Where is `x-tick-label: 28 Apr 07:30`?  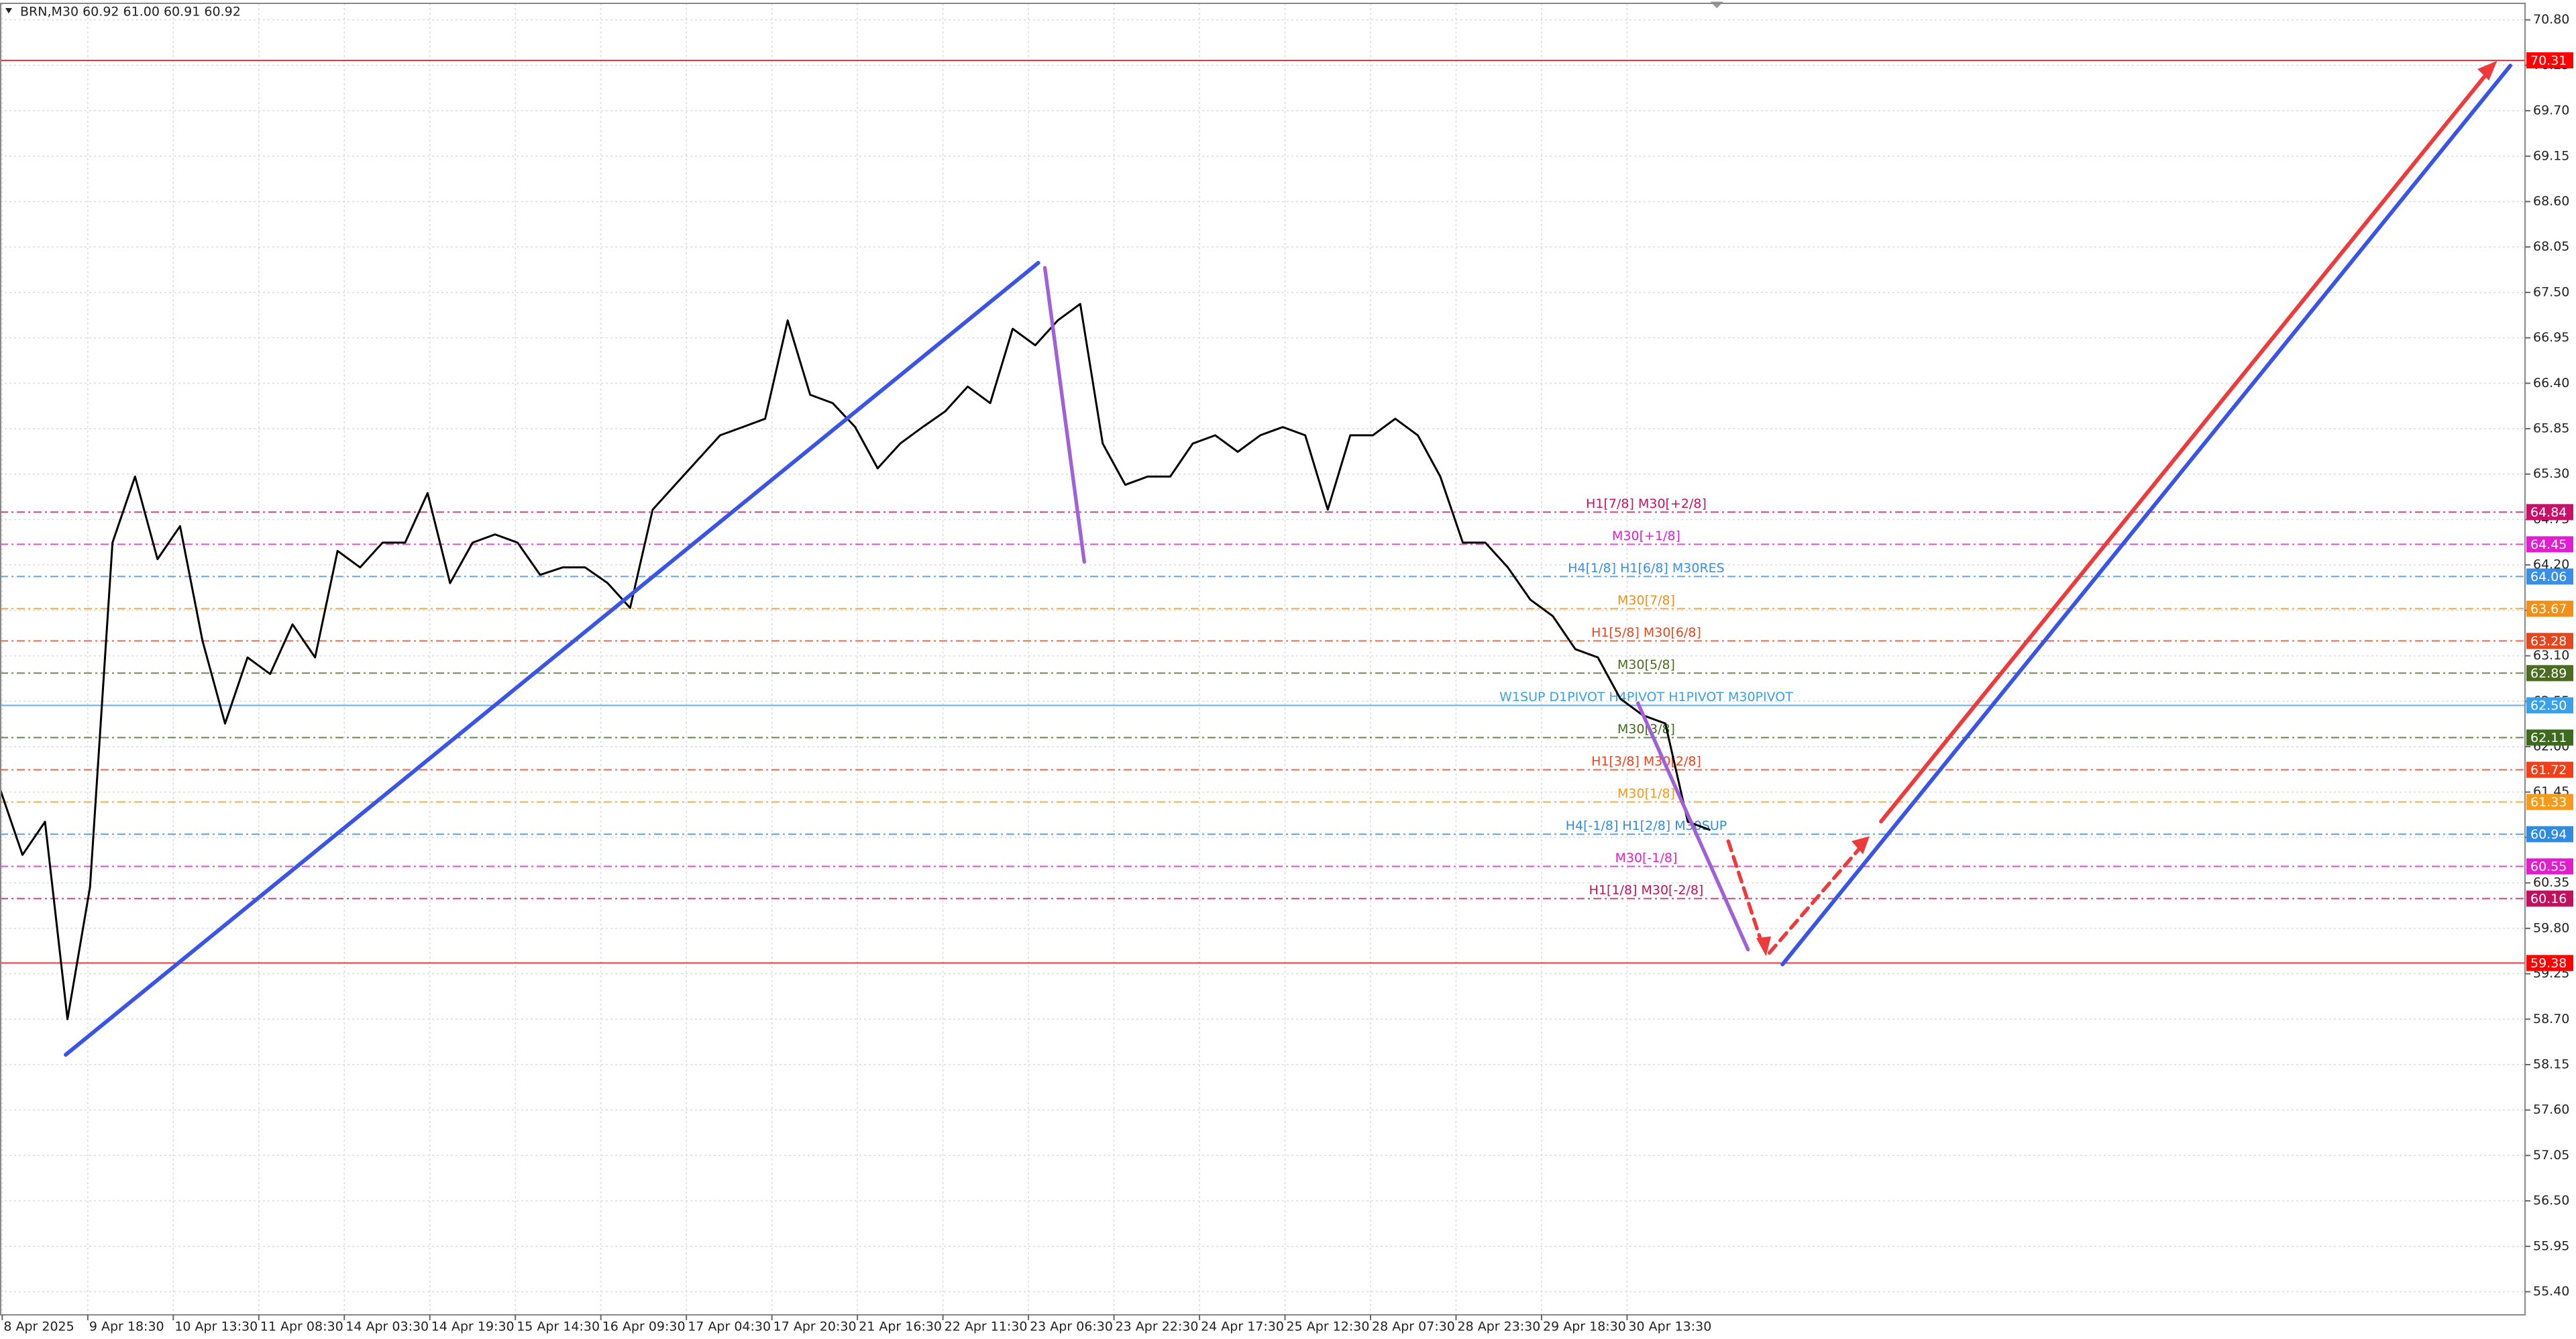
x-tick-label: 28 Apr 07:30 is located at coordinates (1413, 1327).